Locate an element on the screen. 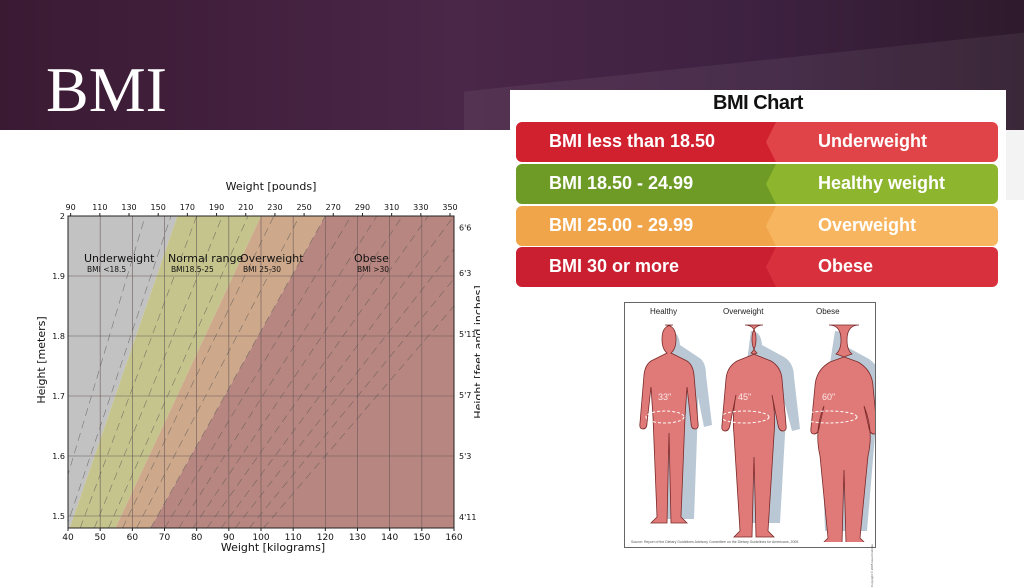  zone-underweight is located at coordinates (123, 372).